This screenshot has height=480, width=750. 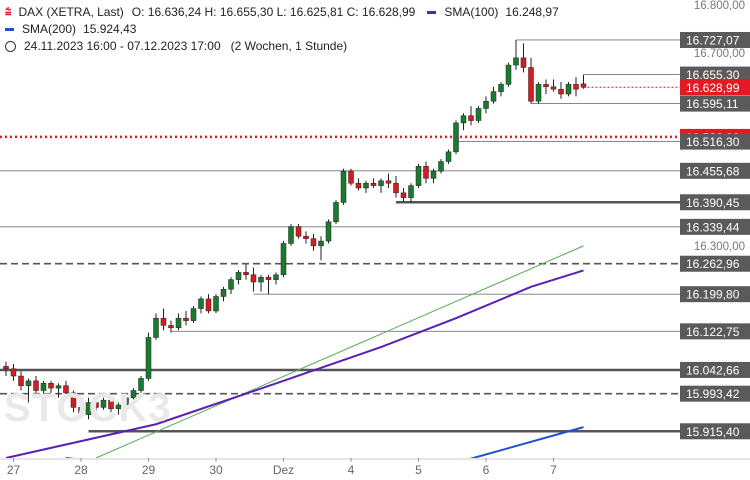 I want to click on sma200-label: SMA(200), so click(x=49, y=29).